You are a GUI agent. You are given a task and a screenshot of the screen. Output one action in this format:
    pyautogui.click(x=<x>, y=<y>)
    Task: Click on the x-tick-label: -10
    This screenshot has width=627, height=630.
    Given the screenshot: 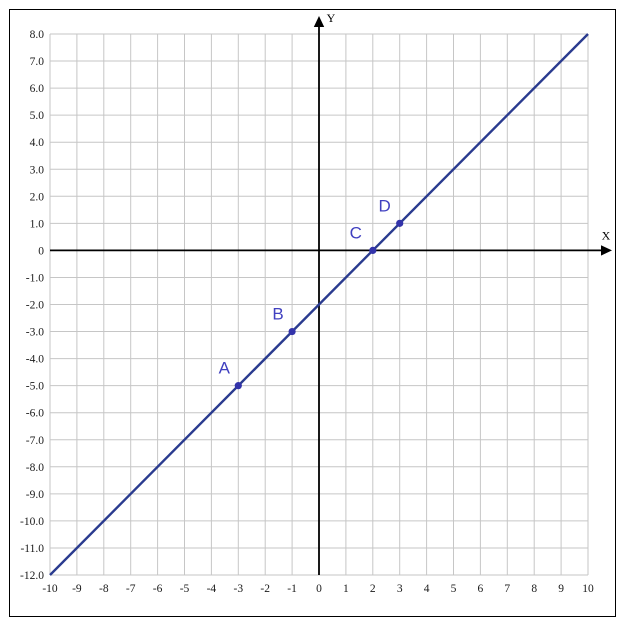 What is the action you would take?
    pyautogui.click(x=50, y=589)
    